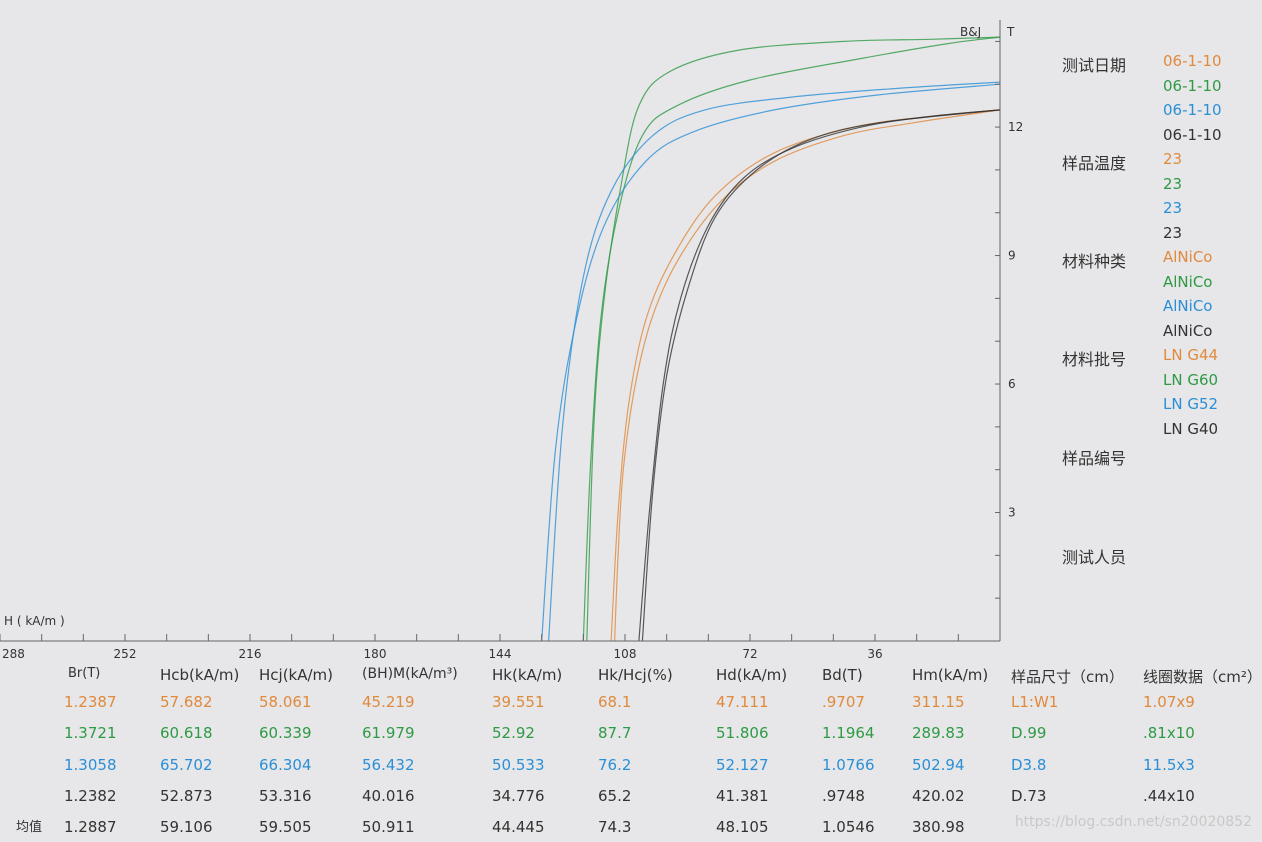 The image size is (1262, 842). What do you see at coordinates (200, 675) in the screenshot?
I see `table-header: Hcb(kA/m)` at bounding box center [200, 675].